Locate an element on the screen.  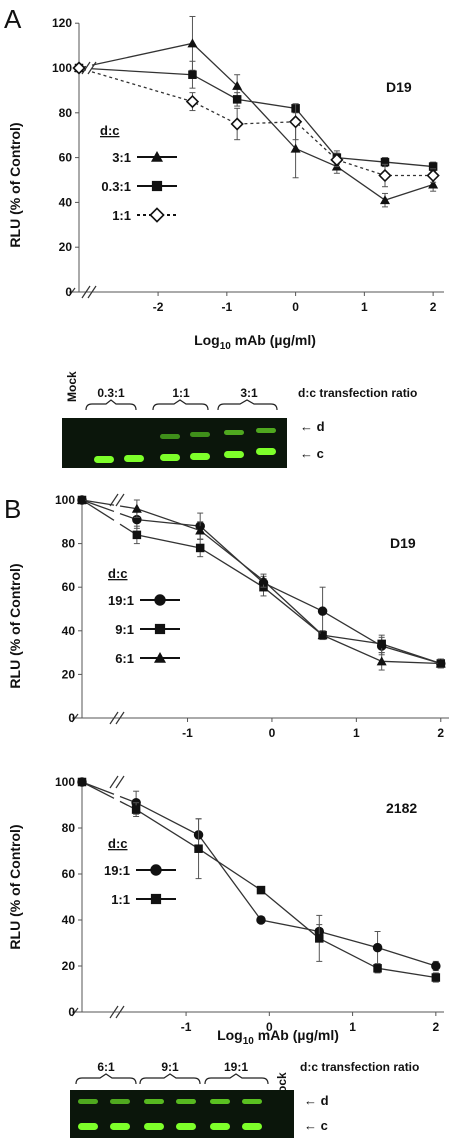
y-tick-label: 60 is located at coordinates (69, 587).